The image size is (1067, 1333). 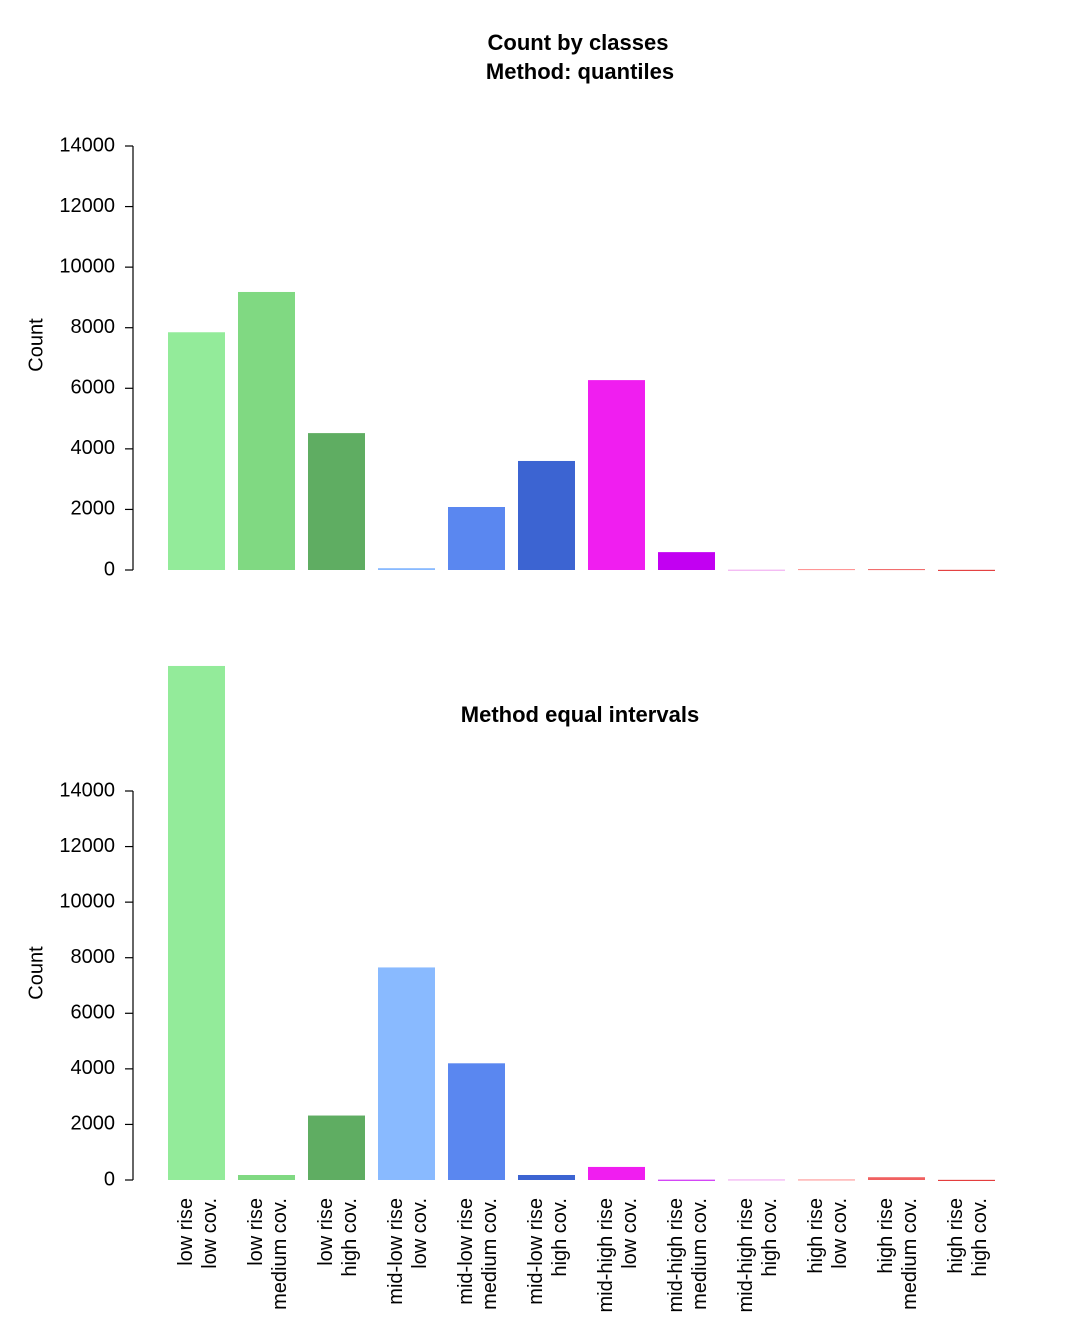 I want to click on chart-subtitle: Method: quantiles, so click(x=580, y=71).